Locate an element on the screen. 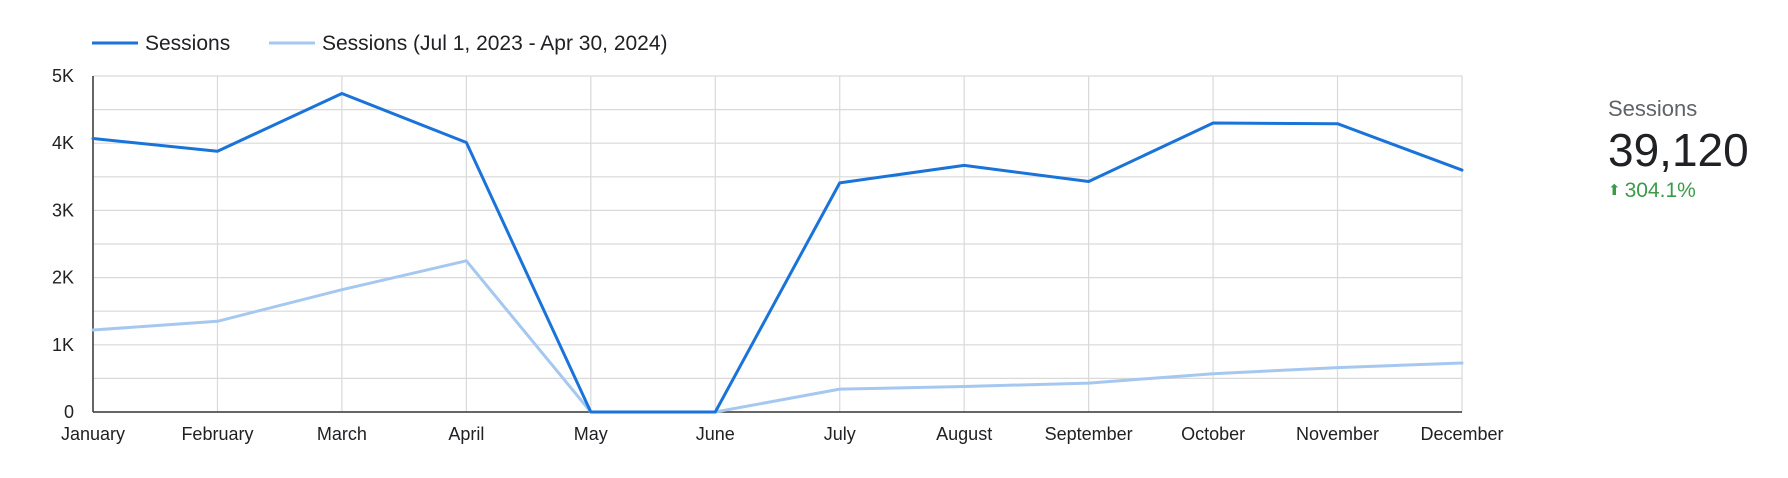 The image size is (1788, 478). x-tick-label: August is located at coordinates (964, 434).